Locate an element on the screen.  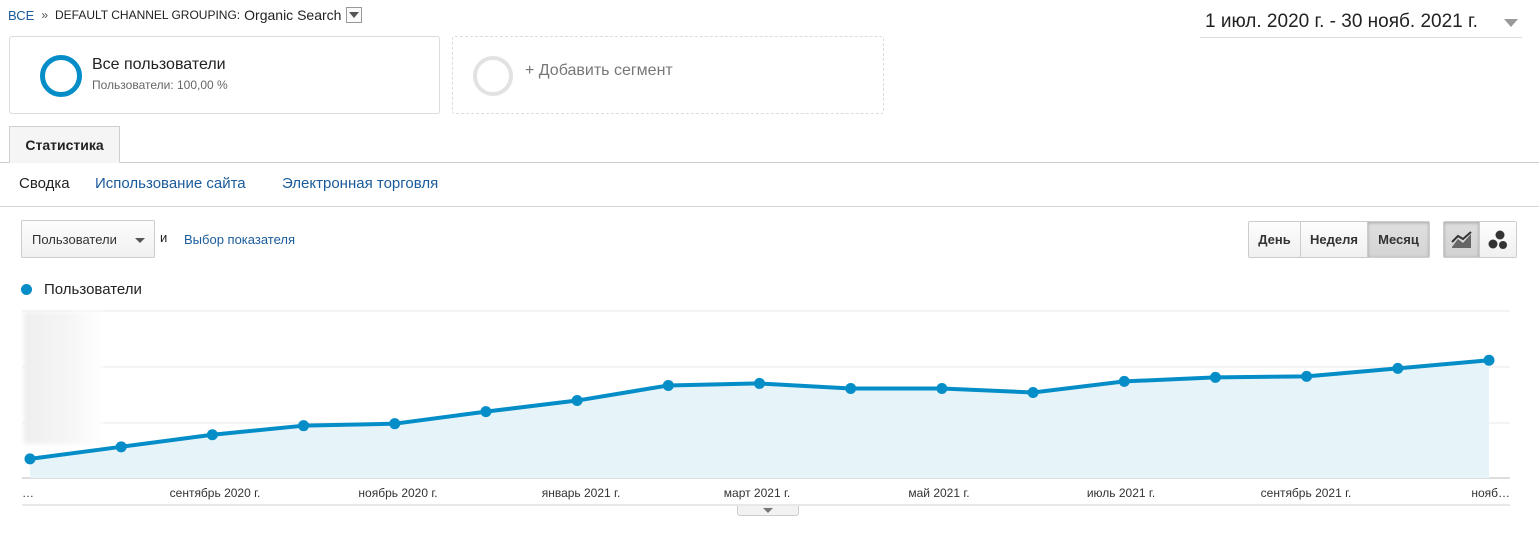
and-label: и is located at coordinates (164, 237).